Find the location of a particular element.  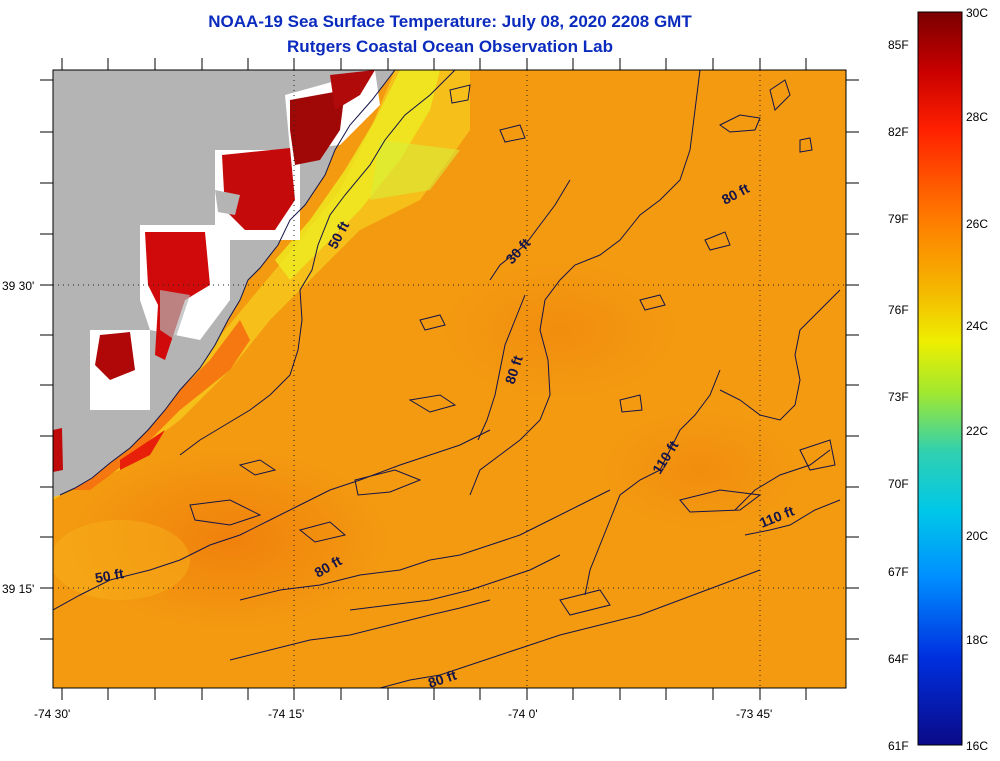

lat-label: 39 15' is located at coordinates (18, 589).